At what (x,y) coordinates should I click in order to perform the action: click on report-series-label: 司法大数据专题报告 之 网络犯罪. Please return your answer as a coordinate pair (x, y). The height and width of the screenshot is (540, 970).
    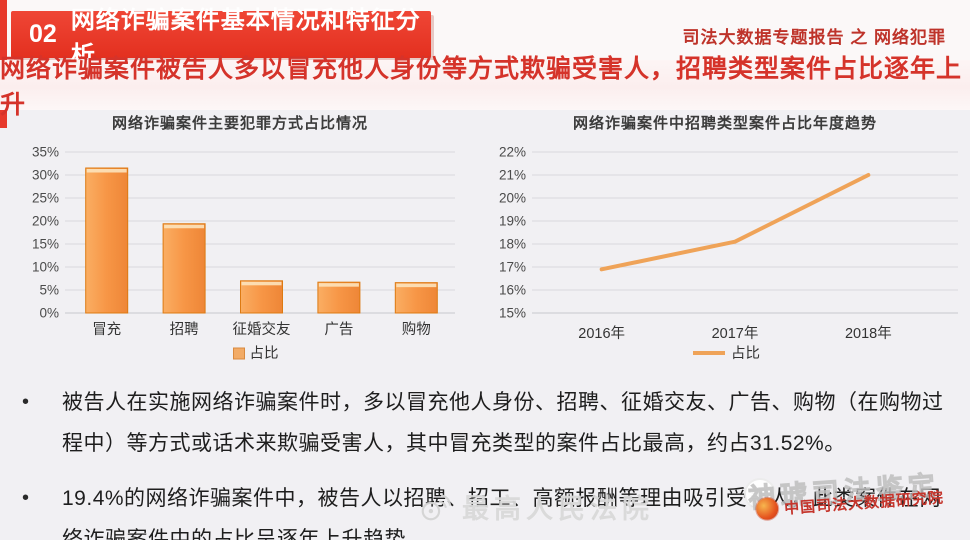
    Looking at the image, I should click on (814, 37).